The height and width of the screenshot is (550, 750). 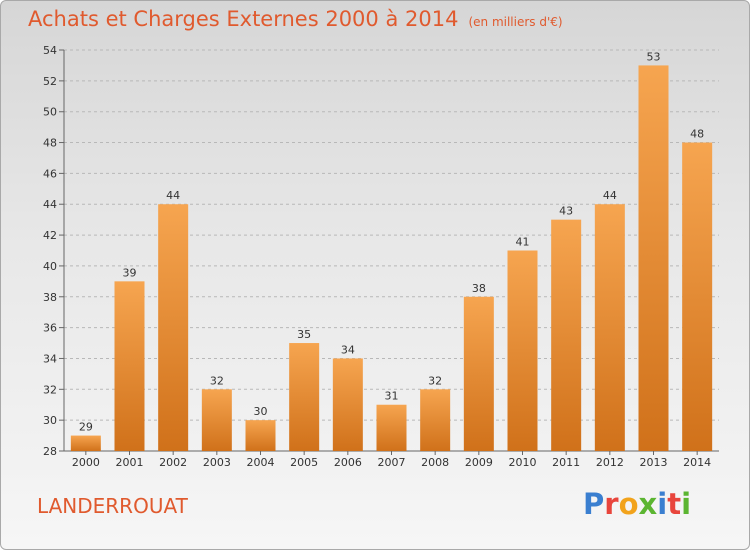 What do you see at coordinates (566, 462) in the screenshot?
I see `x-tick-label: 2011` at bounding box center [566, 462].